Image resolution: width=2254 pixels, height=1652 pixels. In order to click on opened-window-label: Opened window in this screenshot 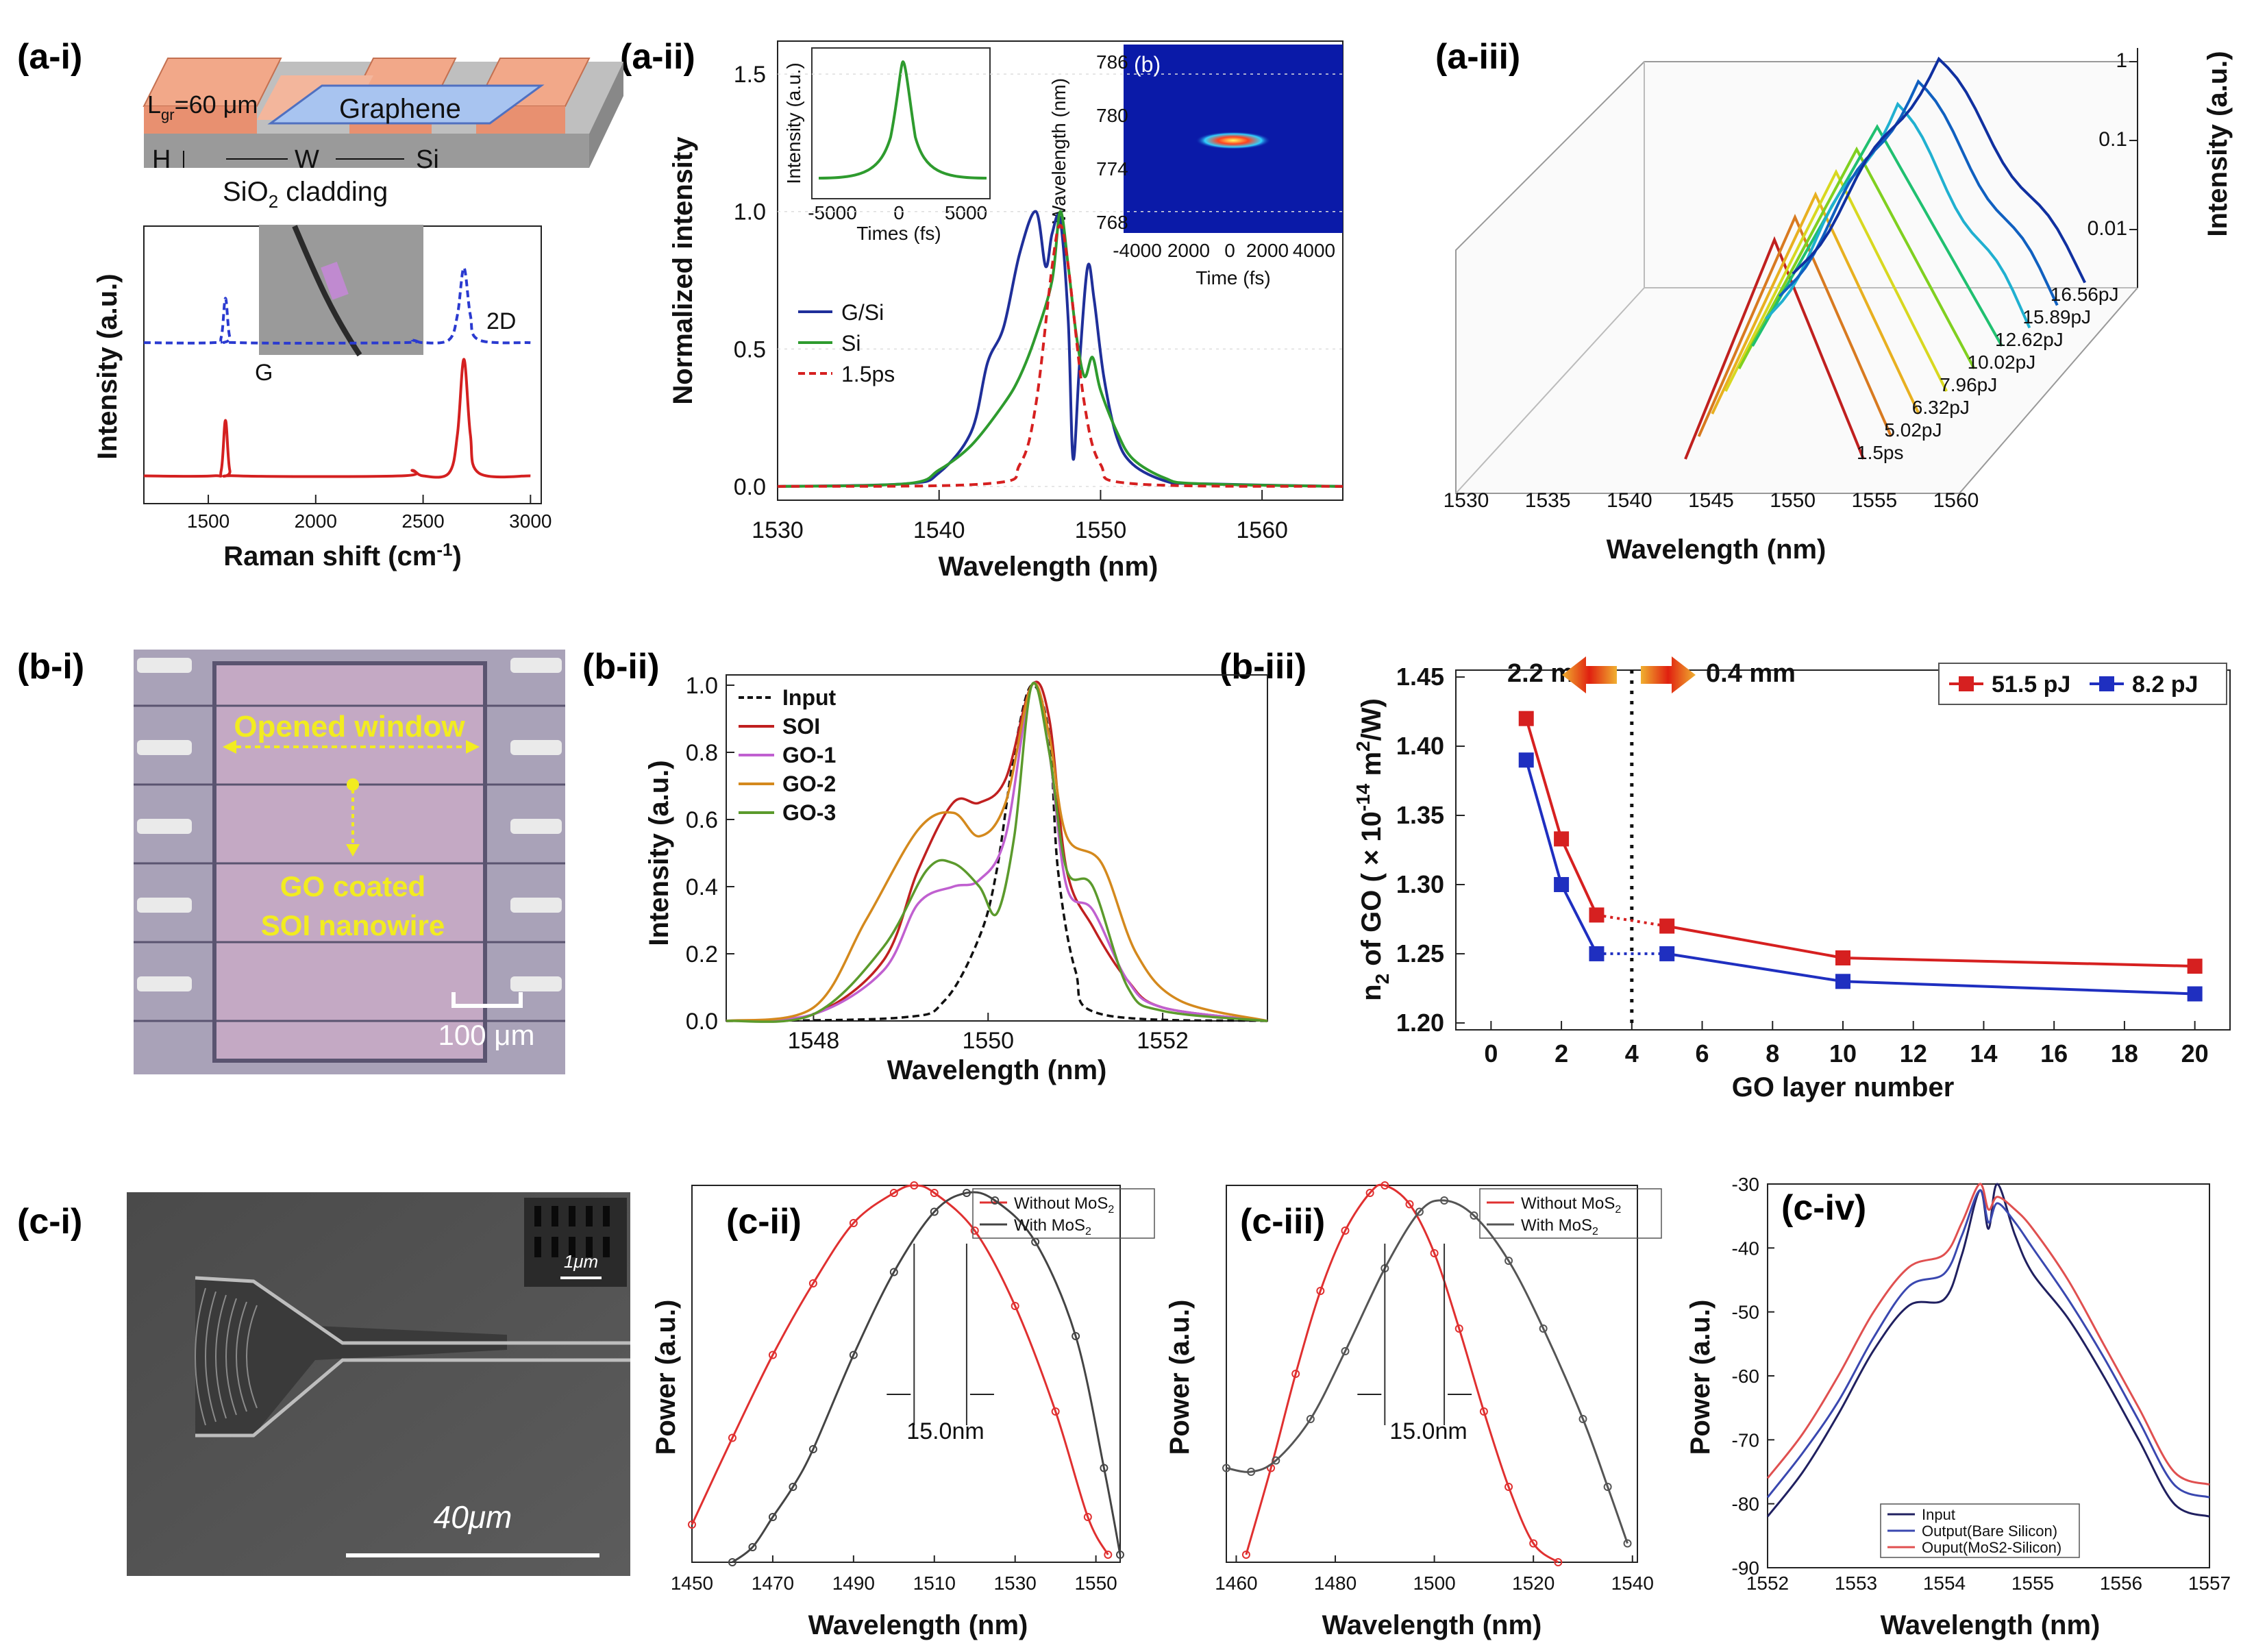, I will do `click(349, 726)`.